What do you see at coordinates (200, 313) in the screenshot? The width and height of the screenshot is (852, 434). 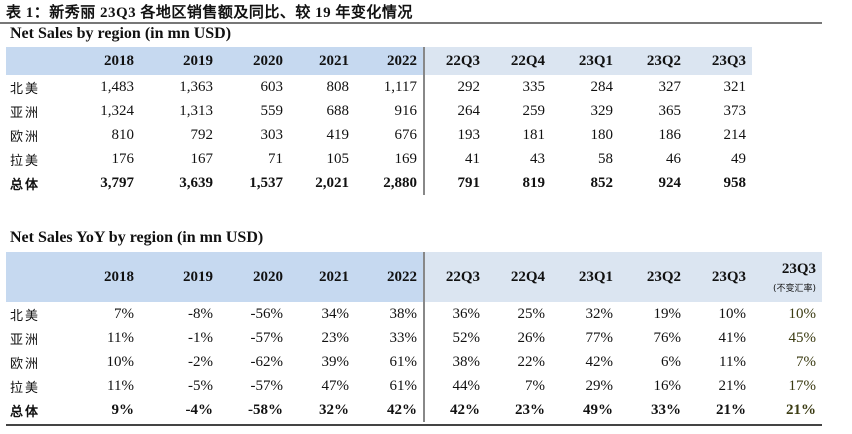 I see `table-cell: -8%` at bounding box center [200, 313].